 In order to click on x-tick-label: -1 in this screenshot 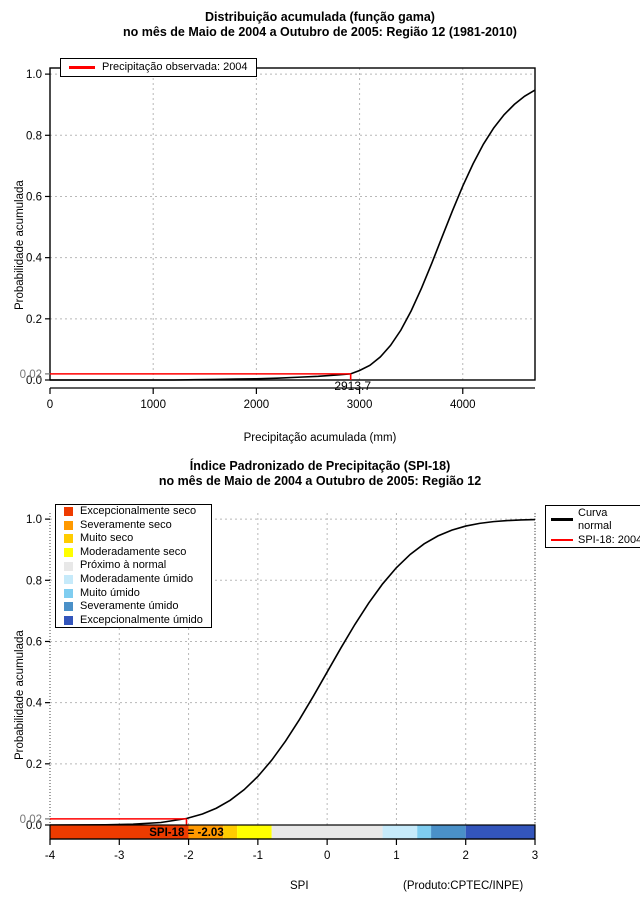, I will do `click(258, 856)`.